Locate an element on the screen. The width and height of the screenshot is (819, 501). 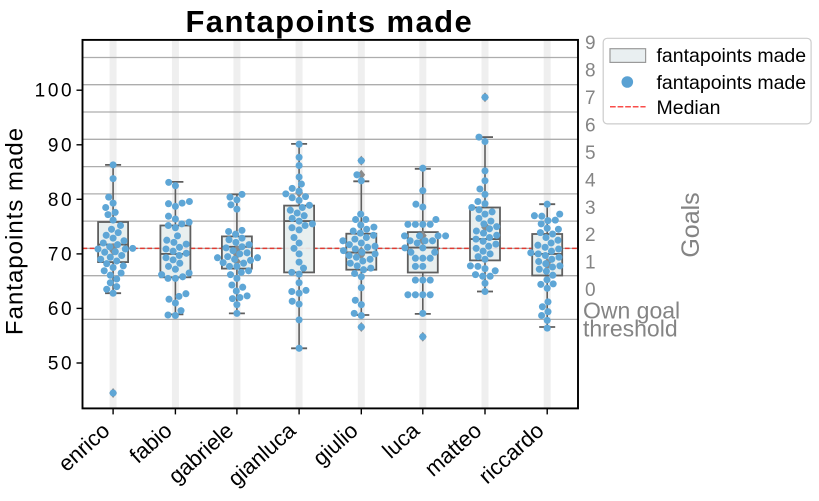
svg-text: 5 is located at coordinates (590, 153).